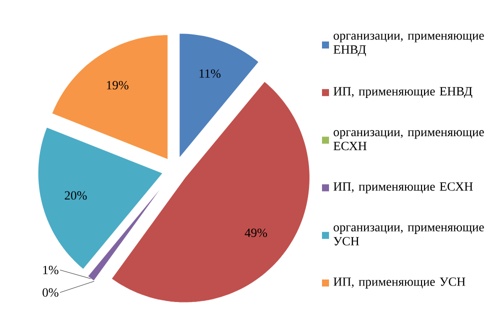  What do you see at coordinates (210, 73) in the screenshot?
I see `data-label: 11%` at bounding box center [210, 73].